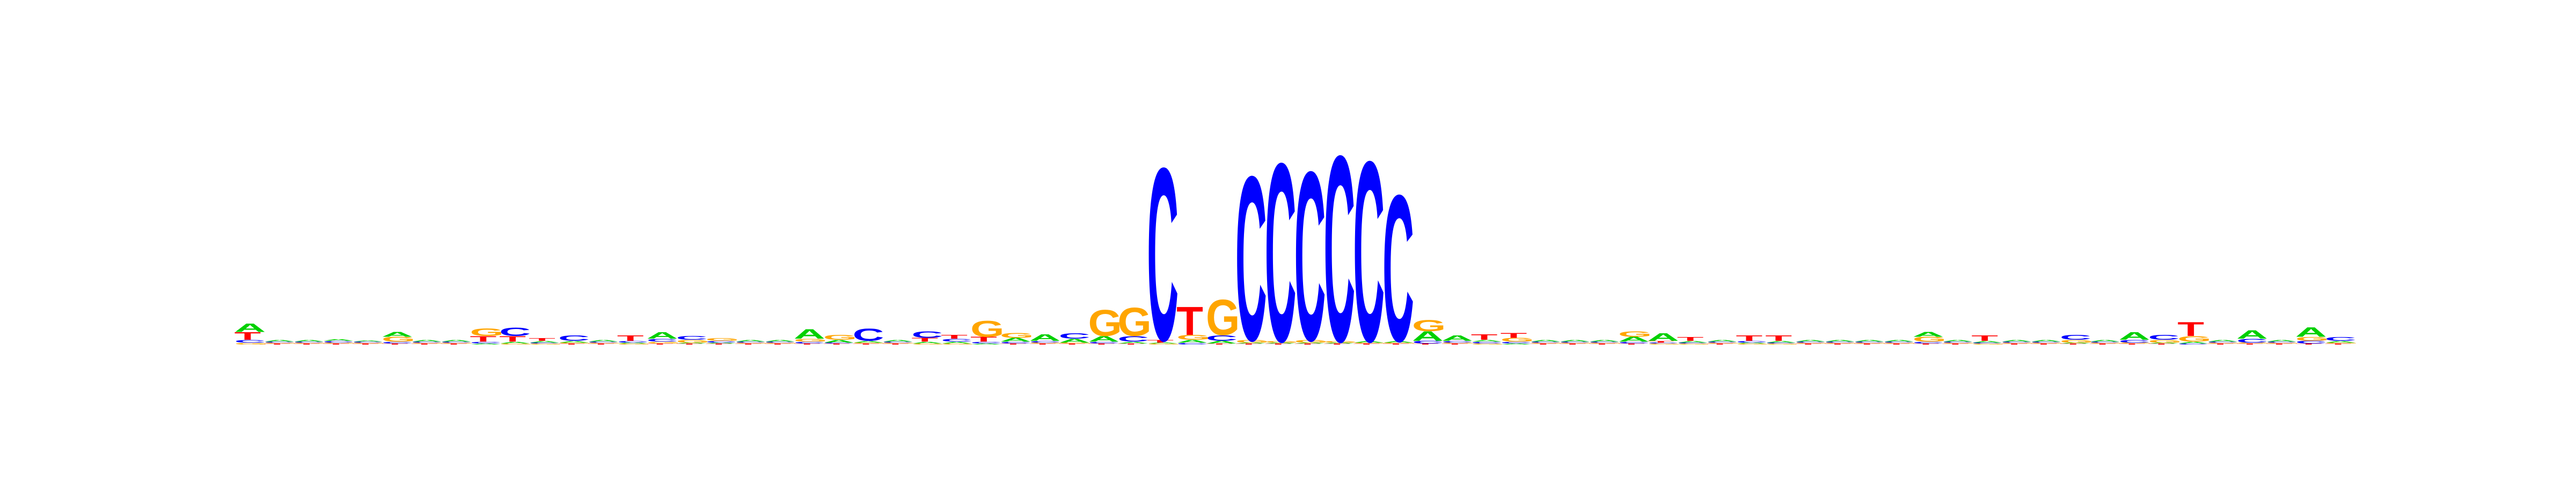 The width and height of the screenshot is (2576, 483). I want to click on glyph-c-pos-9: C, so click(485, 343).